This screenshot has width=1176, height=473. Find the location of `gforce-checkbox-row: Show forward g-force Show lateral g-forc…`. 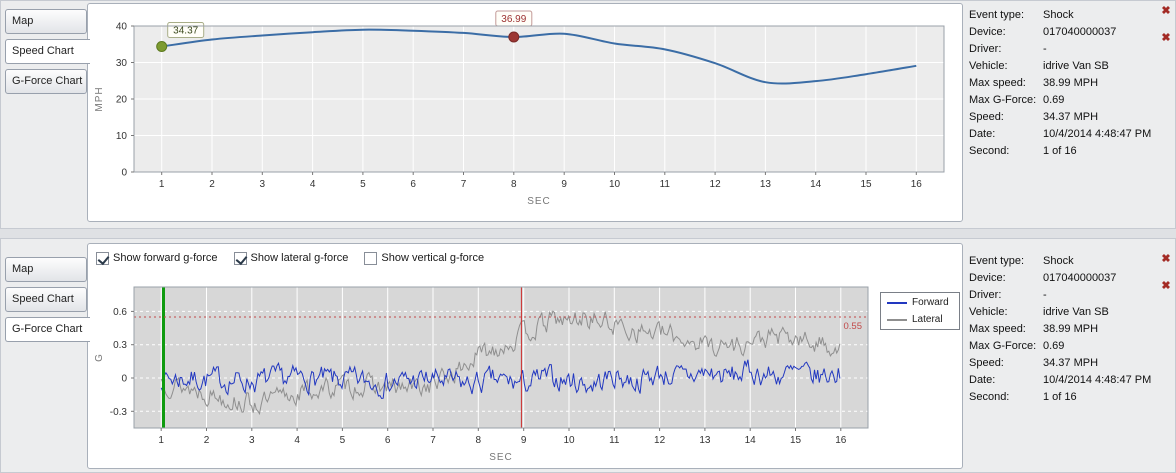

gforce-checkbox-row: Show forward g-force Show lateral g-forc… is located at coordinates (290, 258).